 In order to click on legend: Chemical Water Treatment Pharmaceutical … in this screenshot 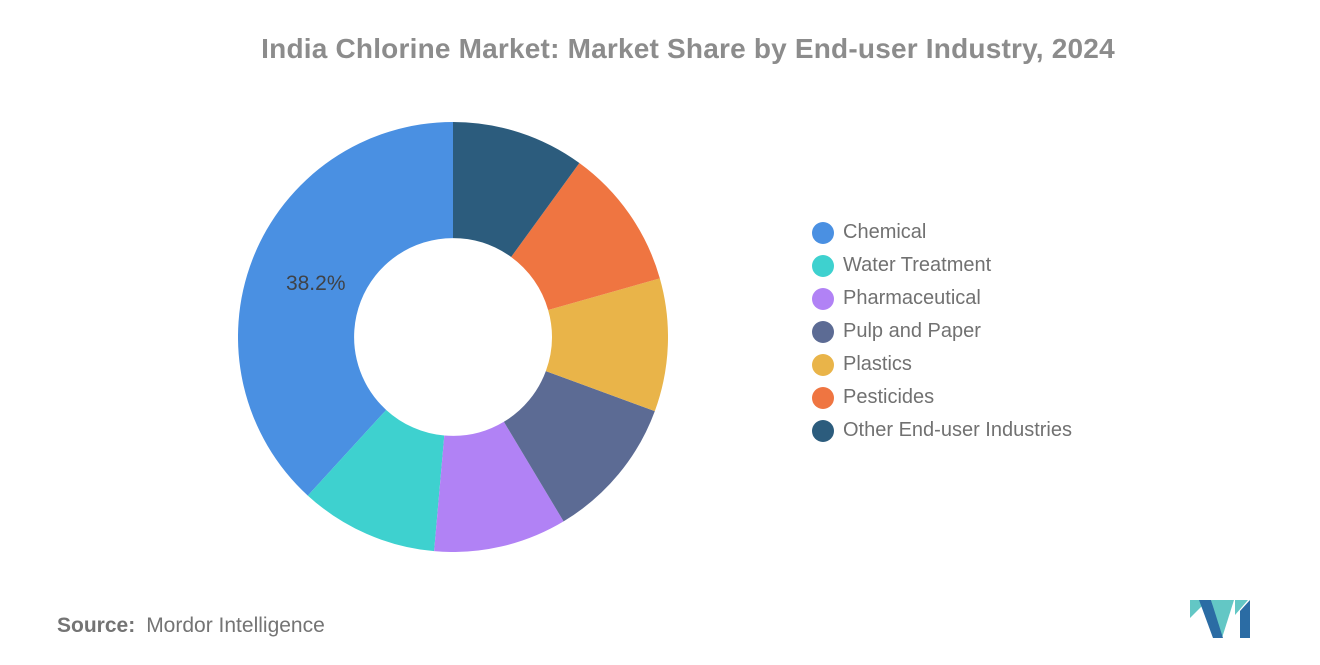, I will do `click(942, 331)`.